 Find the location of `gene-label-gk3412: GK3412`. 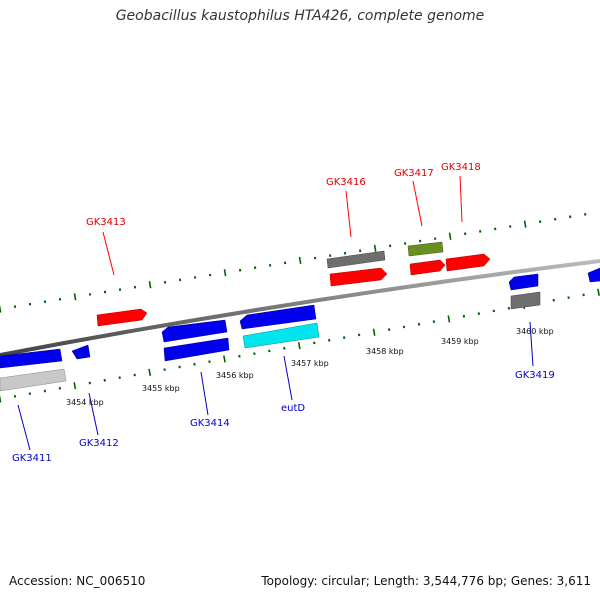

gene-label-gk3412: GK3412 is located at coordinates (99, 443).